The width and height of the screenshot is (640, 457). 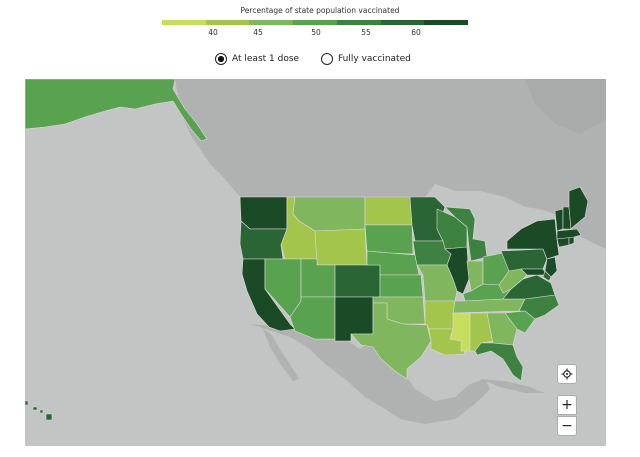 I want to click on state-AR, so click(x=440, y=315).